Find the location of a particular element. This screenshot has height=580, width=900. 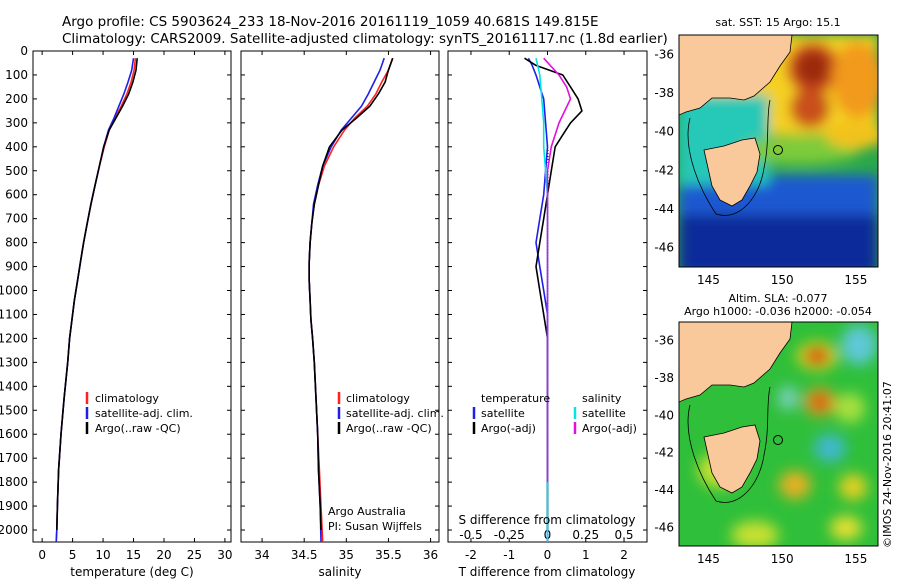

y-tick-label: 500 is located at coordinates (16, 171).